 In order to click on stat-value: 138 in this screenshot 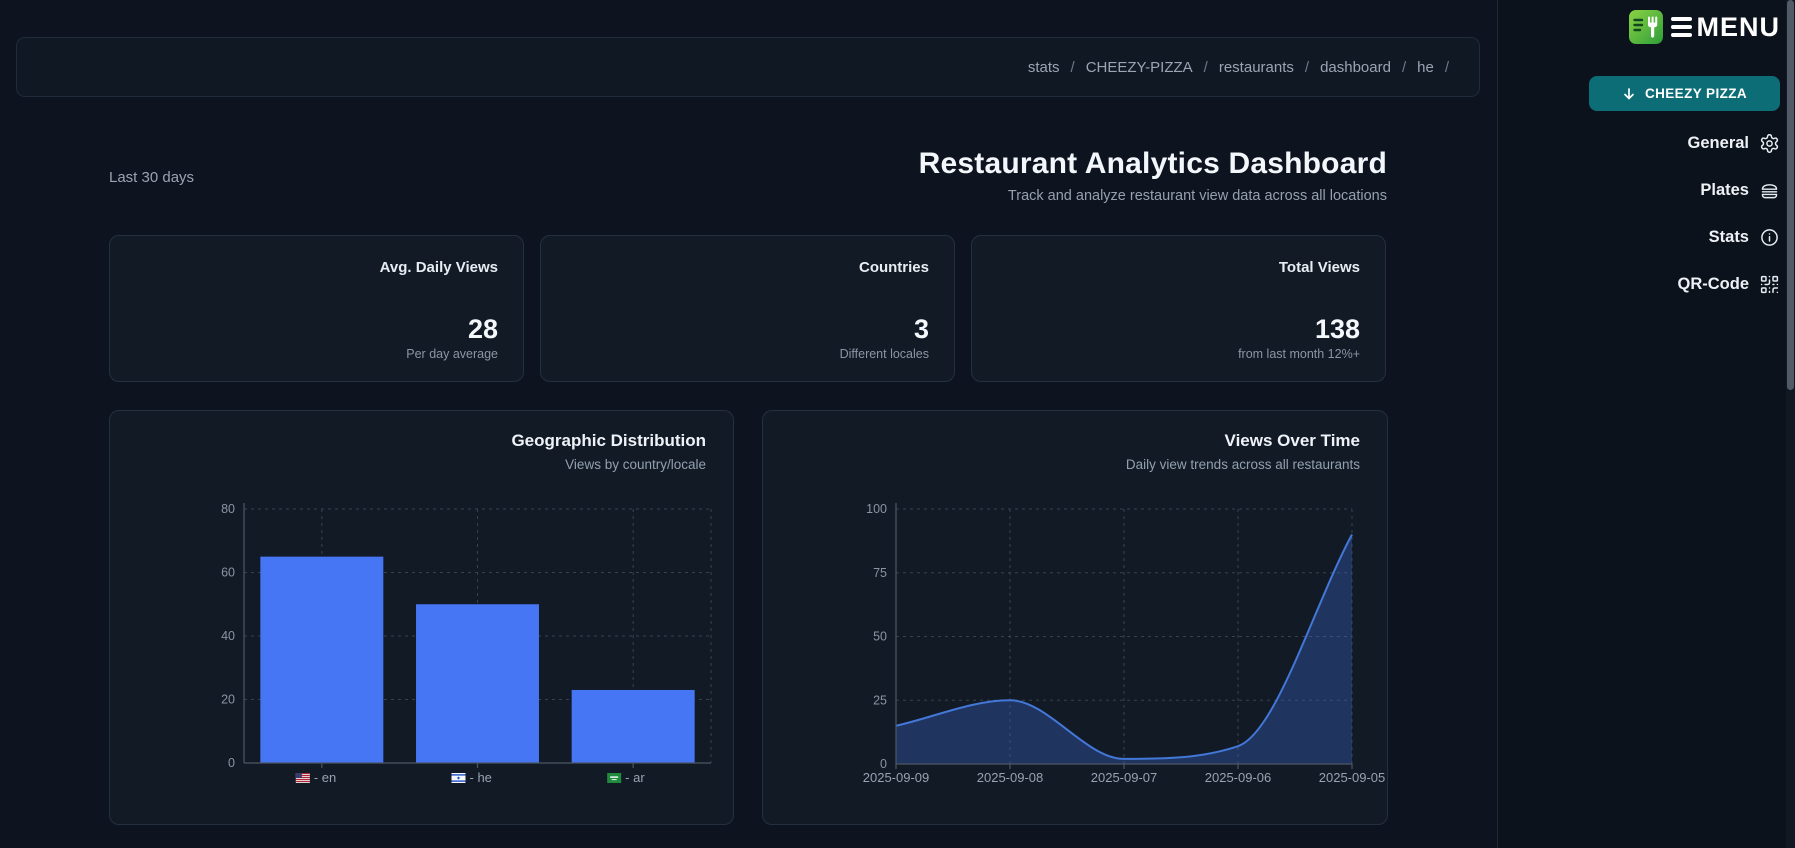, I will do `click(1337, 328)`.